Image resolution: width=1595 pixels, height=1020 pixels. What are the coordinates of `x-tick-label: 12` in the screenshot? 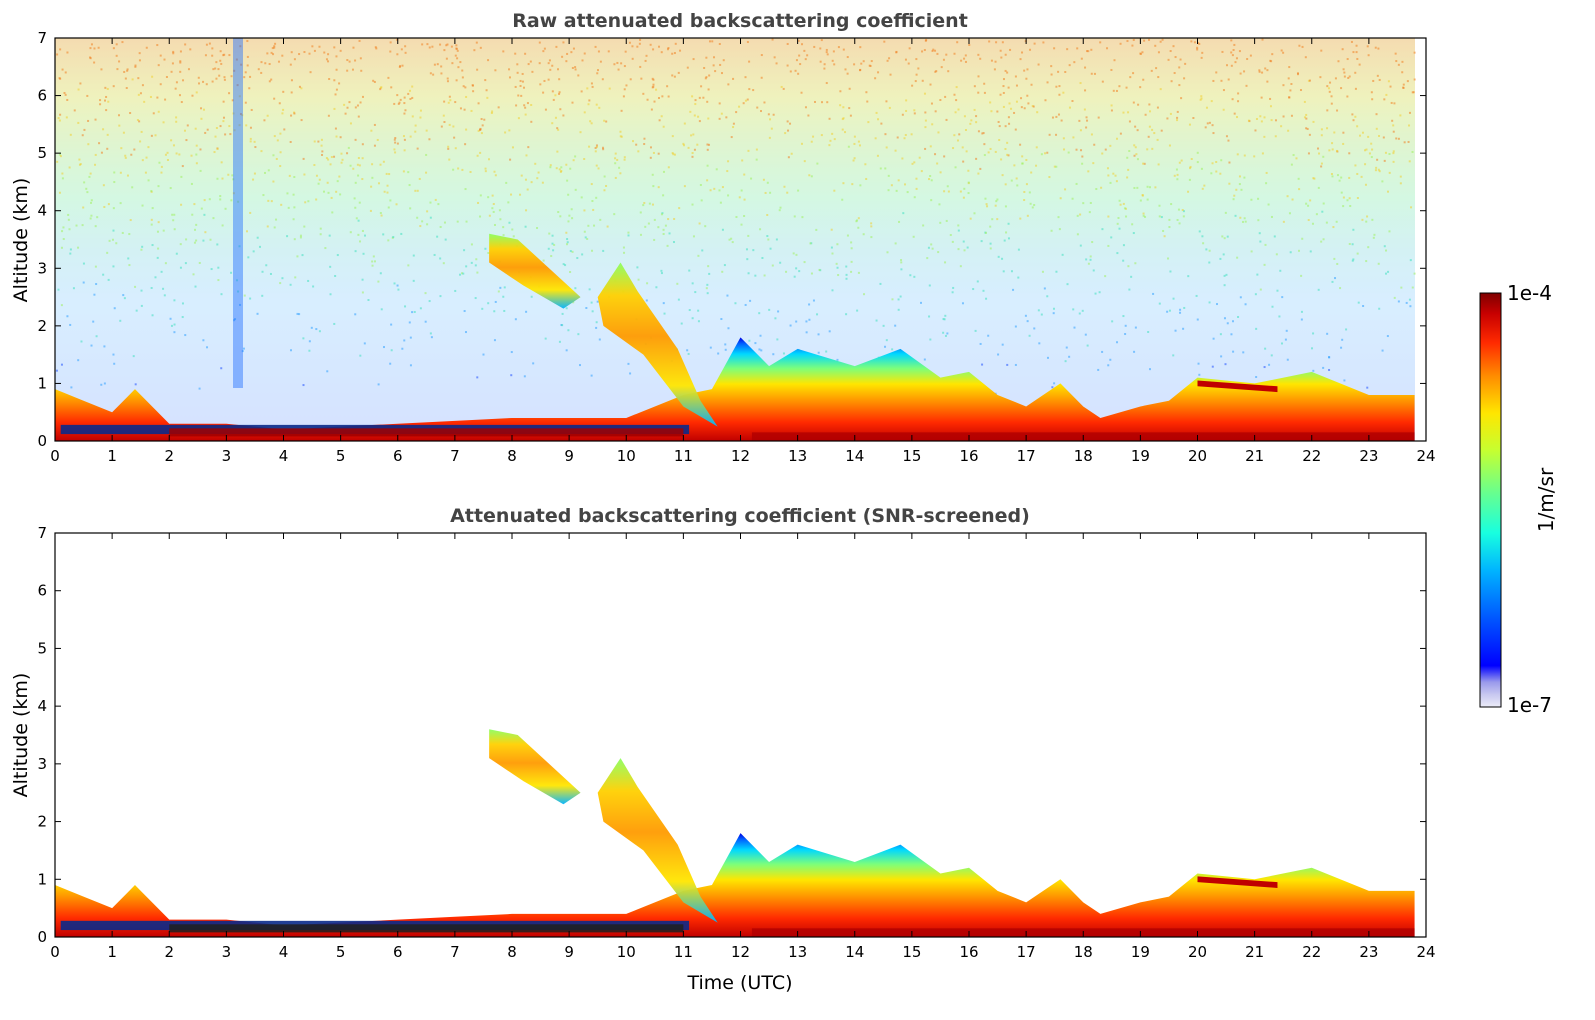 It's located at (740, 952).